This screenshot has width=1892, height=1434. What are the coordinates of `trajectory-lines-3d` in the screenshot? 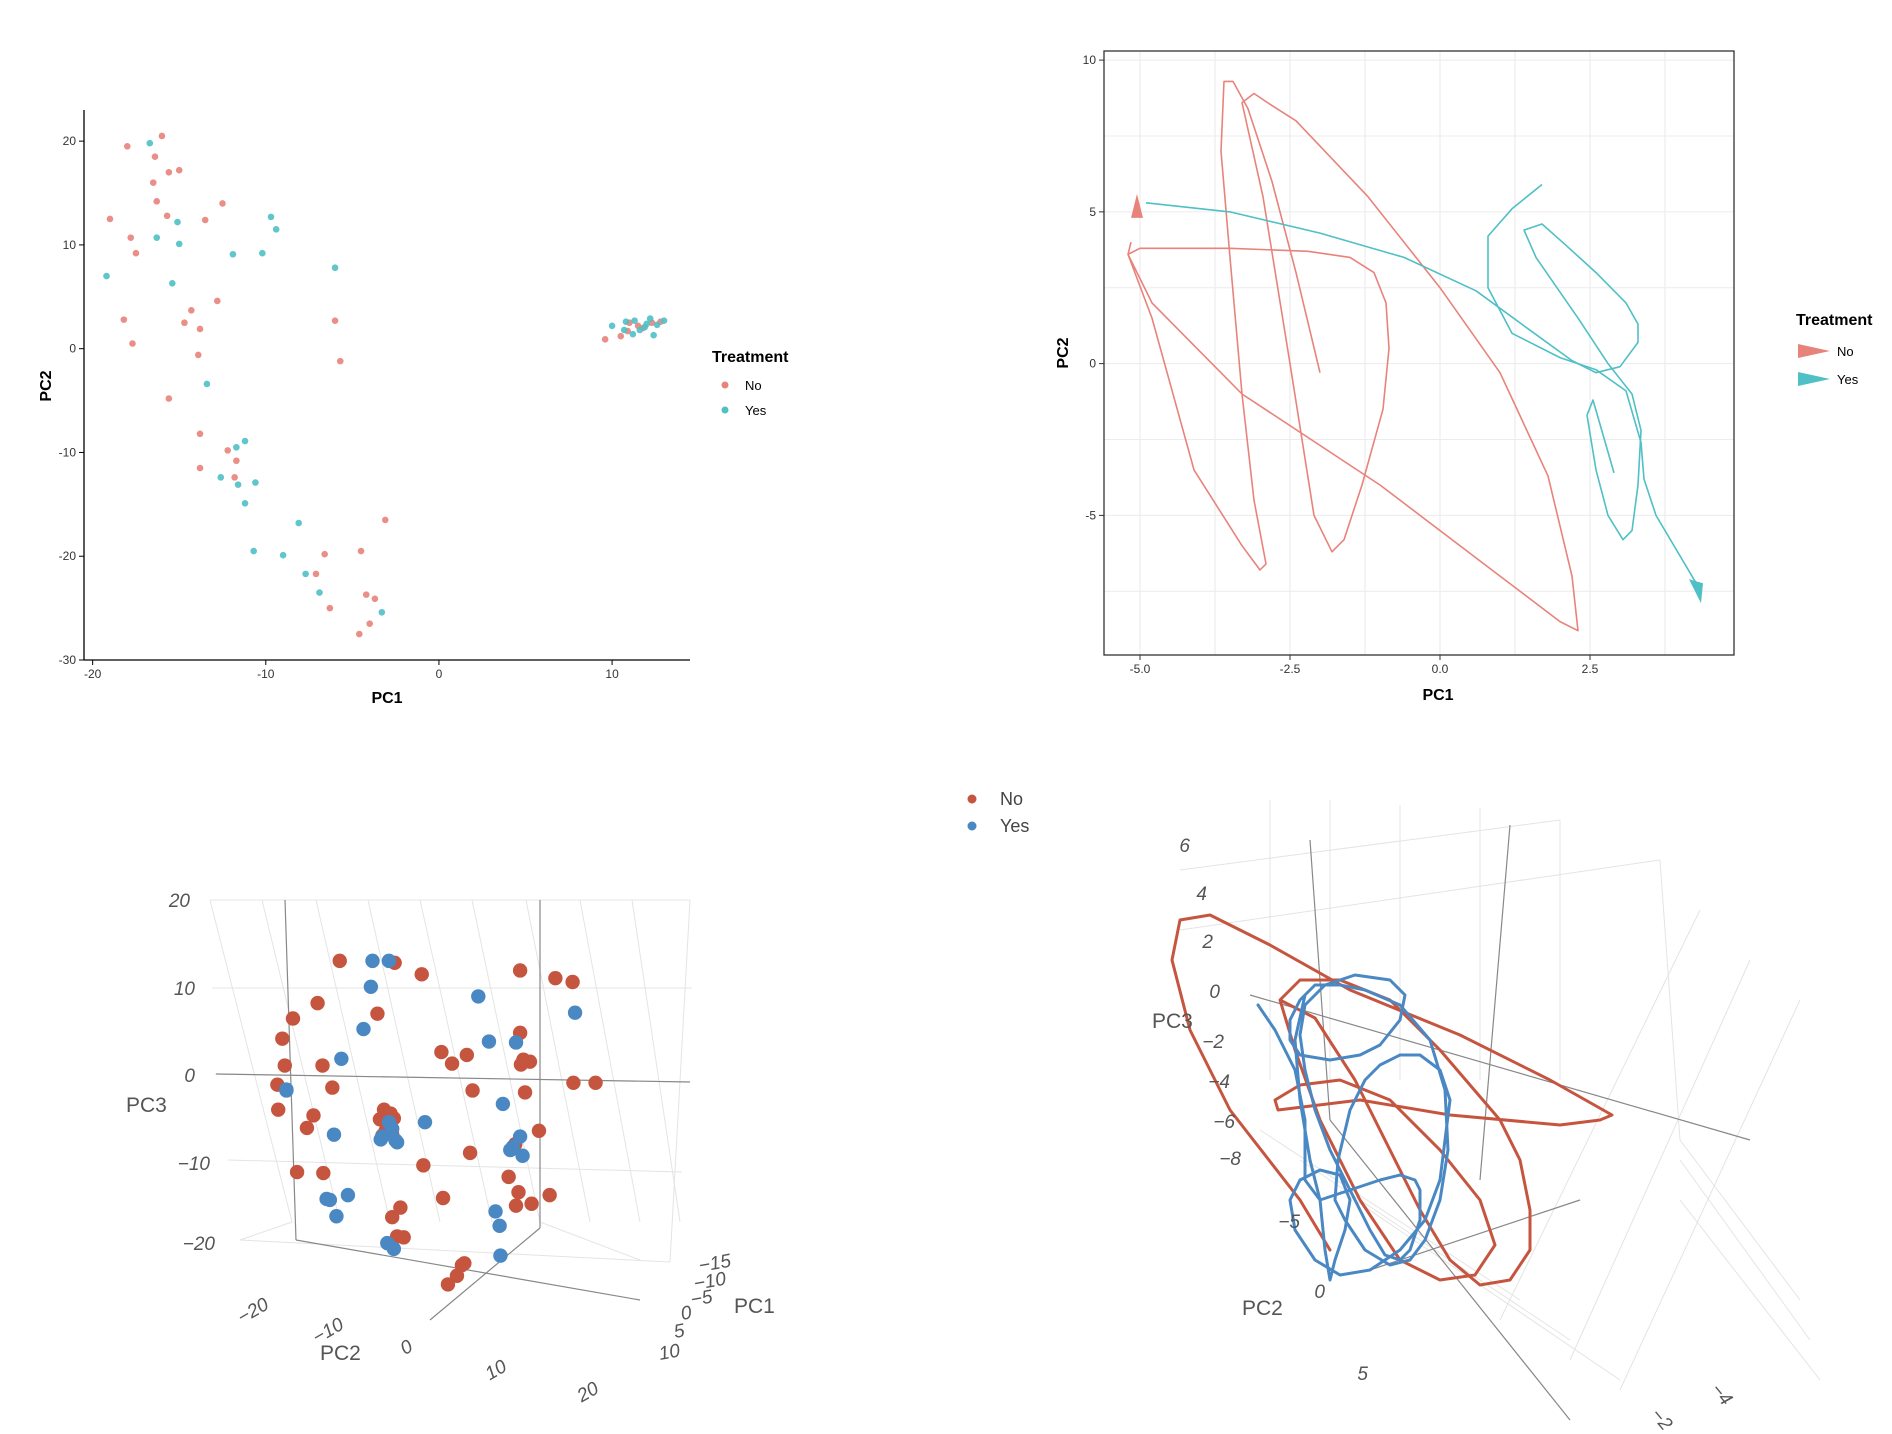 It's located at (1392, 1100).